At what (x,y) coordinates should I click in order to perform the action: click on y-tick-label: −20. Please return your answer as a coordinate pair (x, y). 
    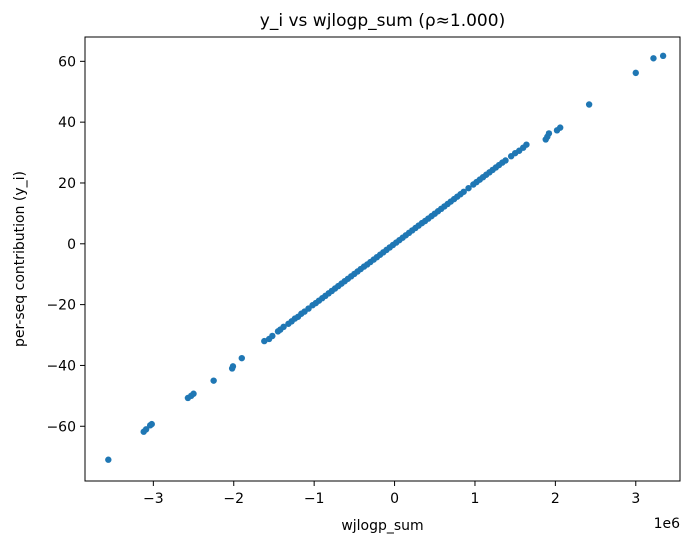
    Looking at the image, I should click on (61, 306).